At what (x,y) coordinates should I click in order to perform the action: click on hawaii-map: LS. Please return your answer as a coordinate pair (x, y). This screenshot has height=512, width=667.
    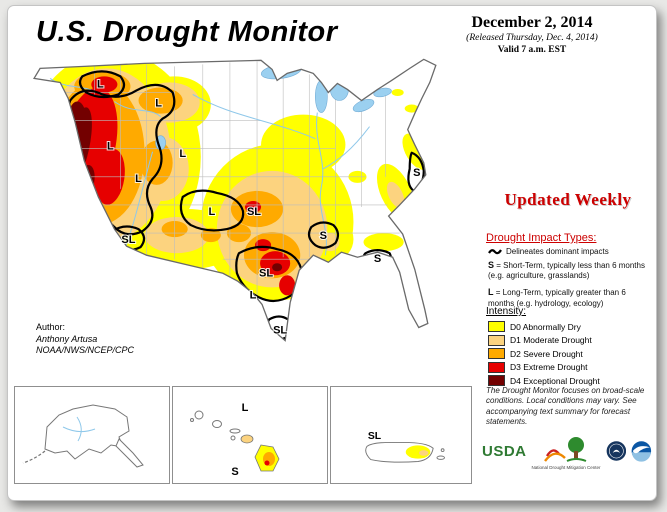
    Looking at the image, I should click on (235, 440).